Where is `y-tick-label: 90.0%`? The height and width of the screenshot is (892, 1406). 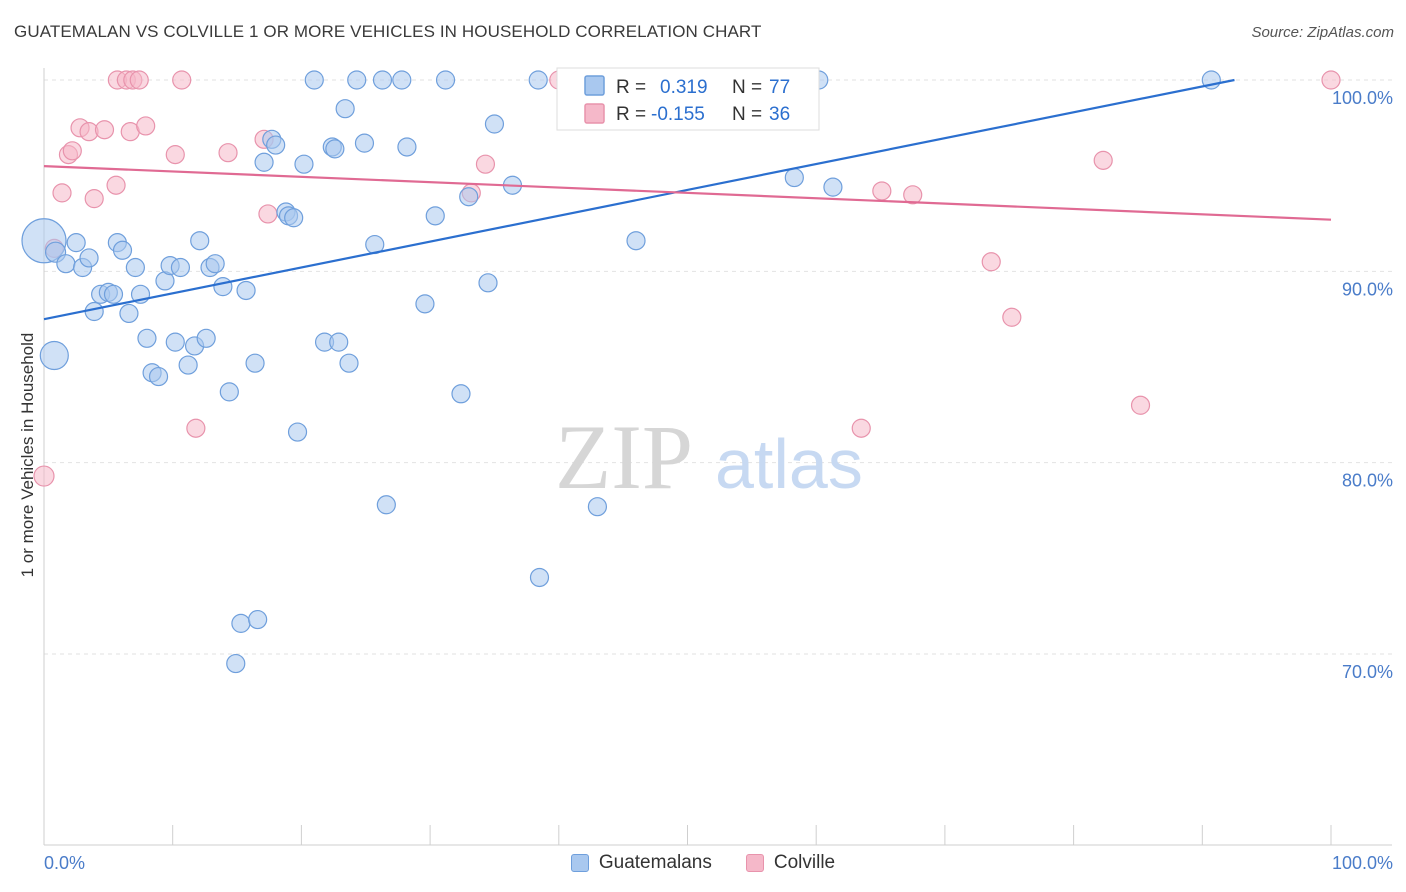
y-tick-label: 90.0% is located at coordinates (1367, 289).